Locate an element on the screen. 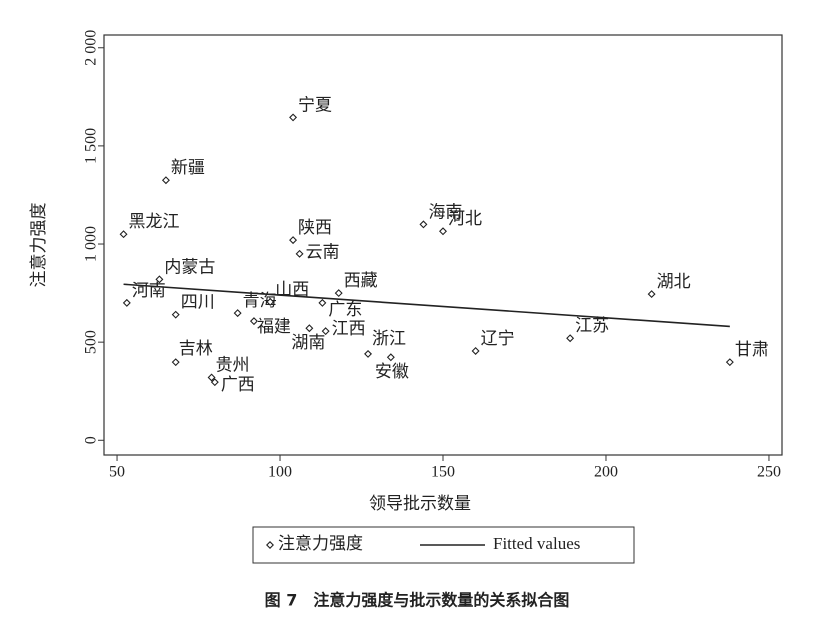 Image resolution: width=834 pixels, height=619 pixels. point-label: 陕西 is located at coordinates (315, 227).